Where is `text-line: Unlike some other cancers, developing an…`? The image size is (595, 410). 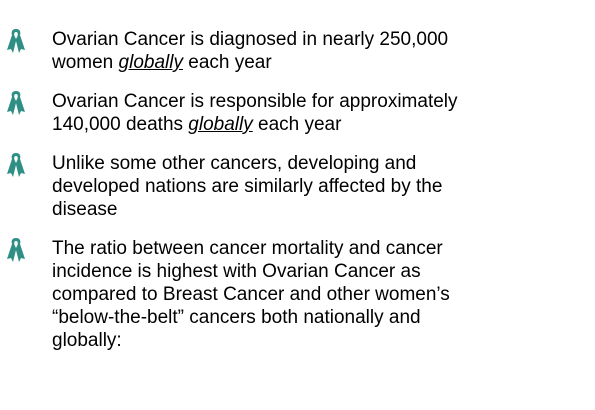 text-line: Unlike some other cancers, developing an… is located at coordinates (247, 163).